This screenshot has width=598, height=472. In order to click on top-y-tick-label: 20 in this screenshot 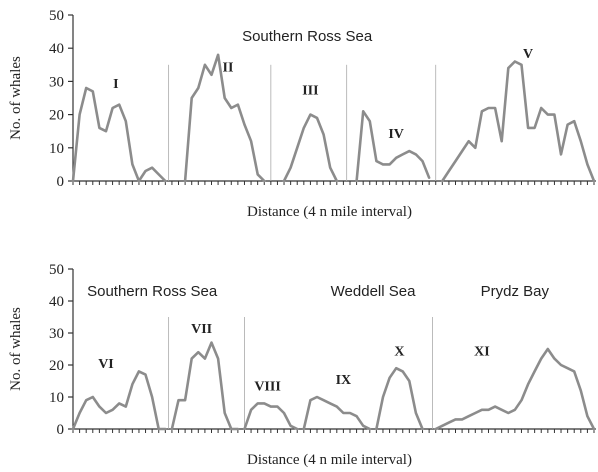, I will do `click(56, 116)`.